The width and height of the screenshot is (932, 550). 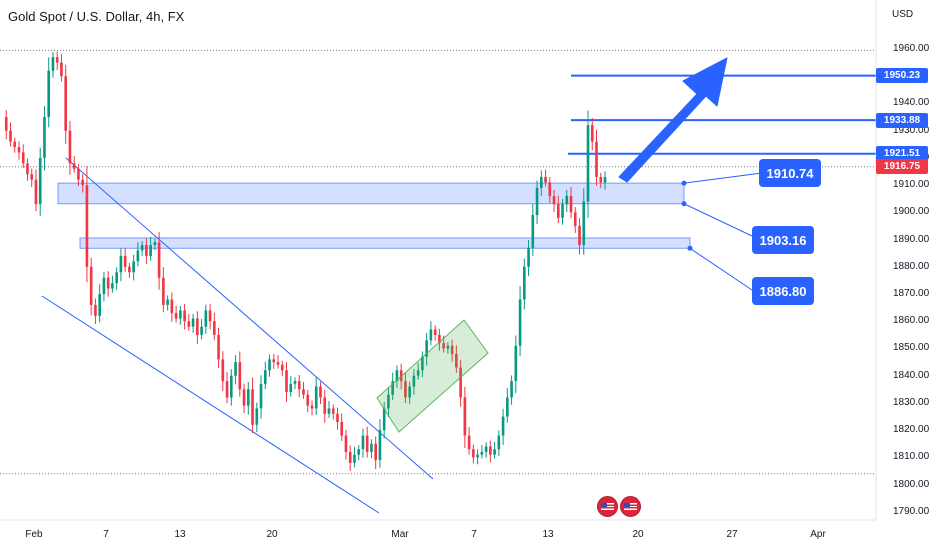 What do you see at coordinates (790, 173) in the screenshot?
I see `price-callout: 1910.74` at bounding box center [790, 173].